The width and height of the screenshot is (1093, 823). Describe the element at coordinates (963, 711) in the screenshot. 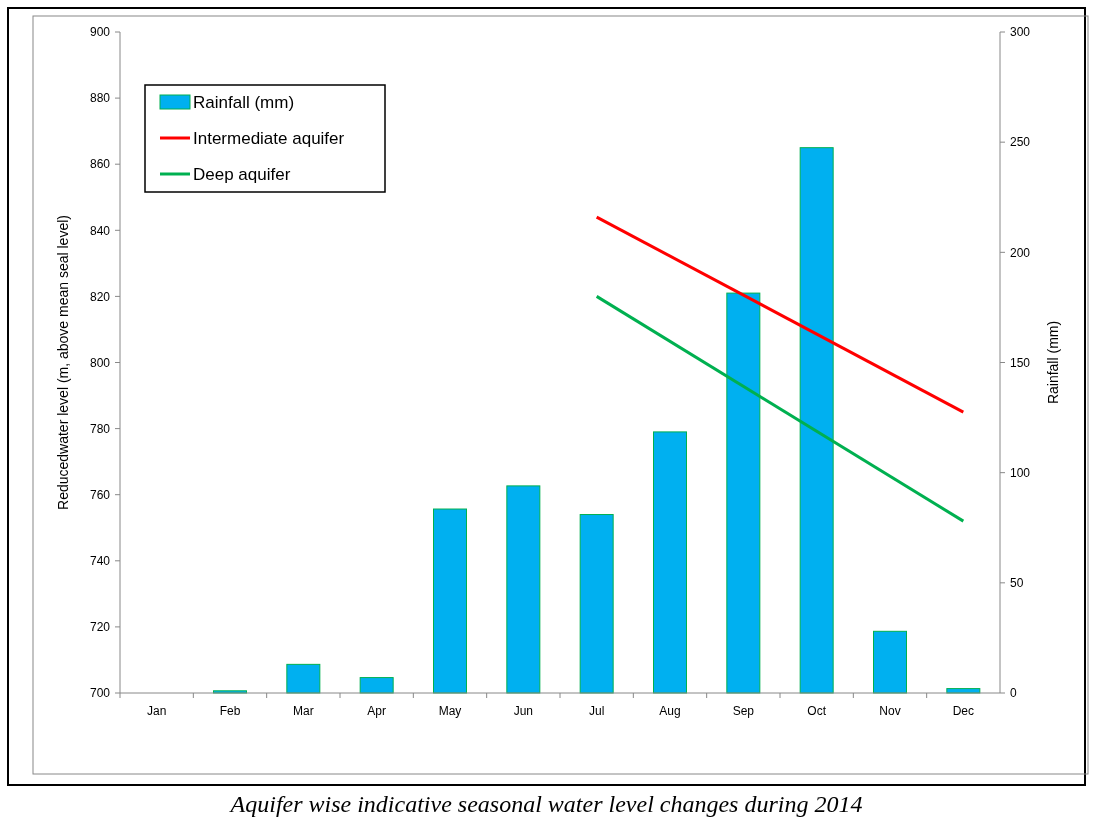

I see `x-tick-label: Dec` at that location.